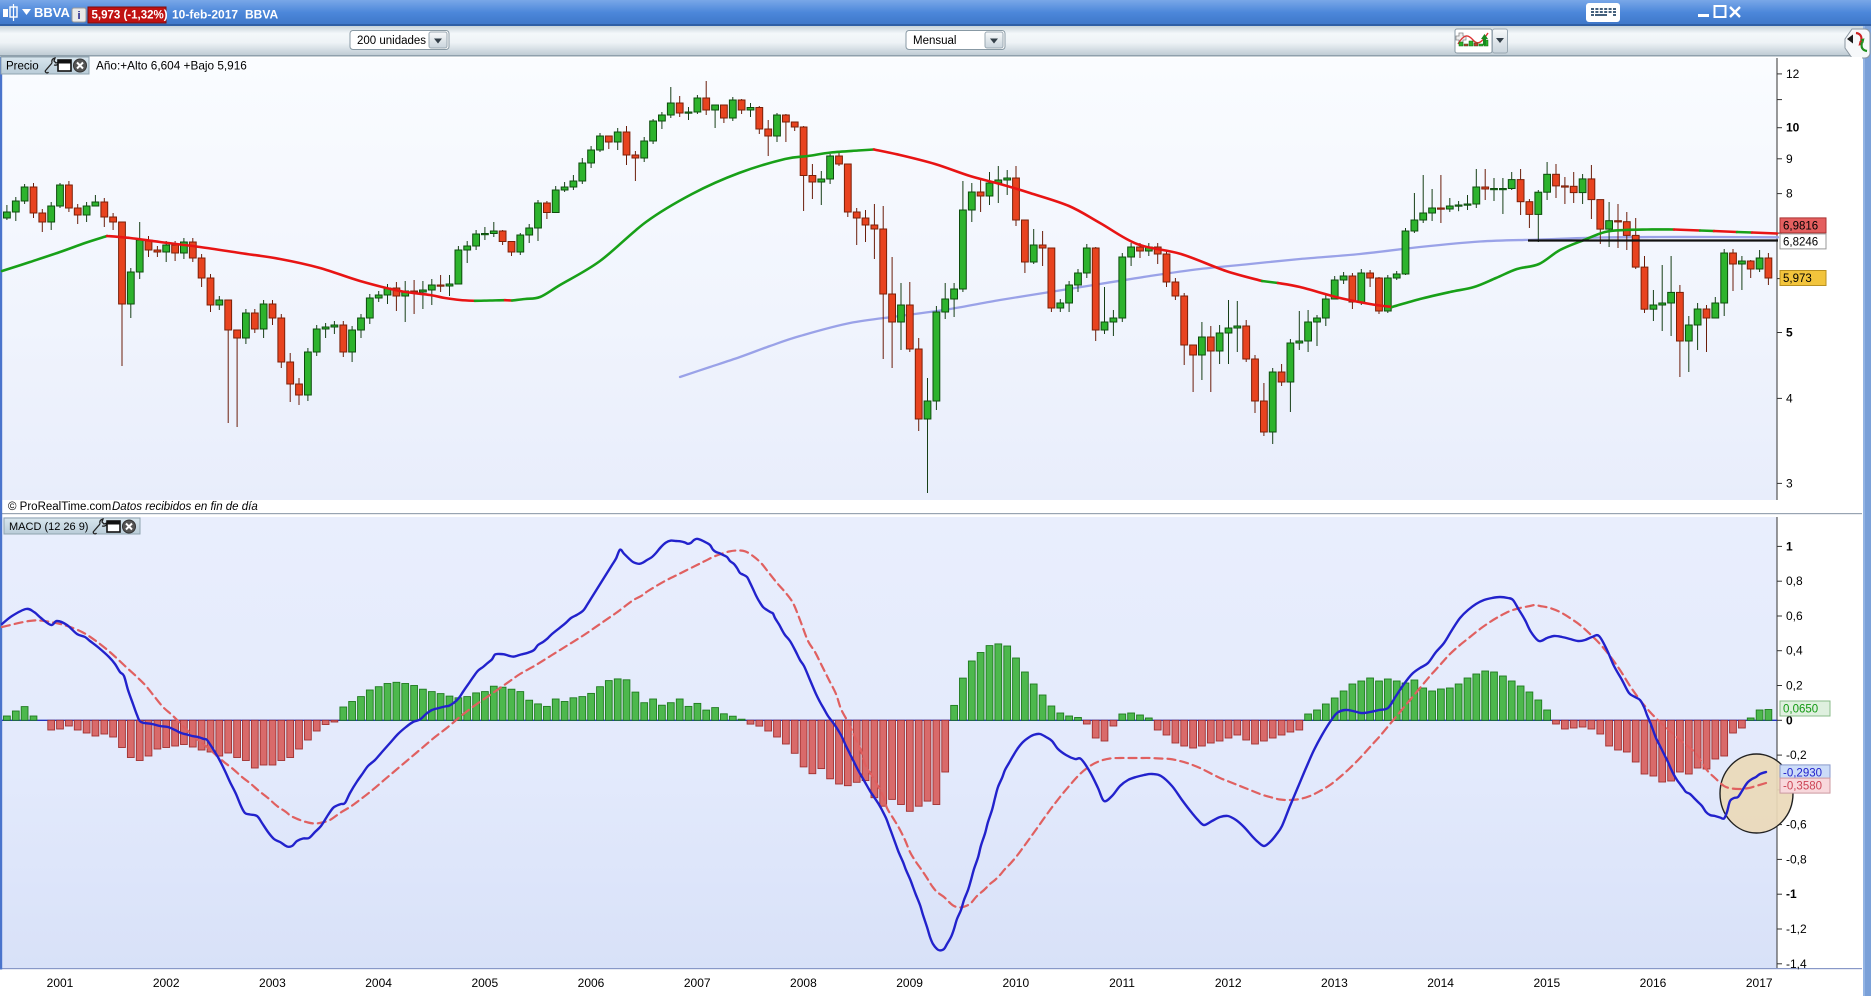 The height and width of the screenshot is (996, 1871). I want to click on svg-text: 12, so click(1793, 74).